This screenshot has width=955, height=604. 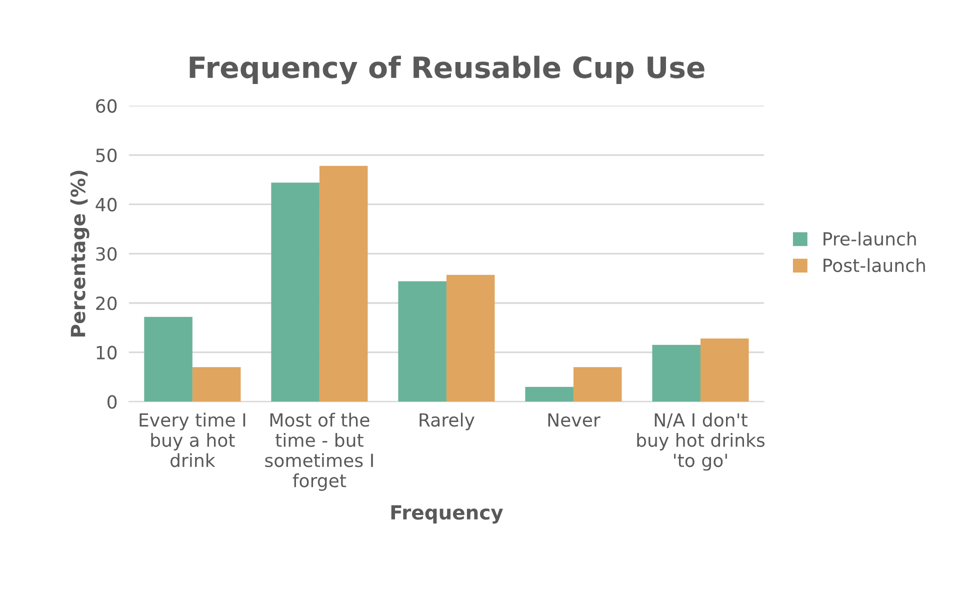 I want to click on legend-label: Post-launch, so click(x=874, y=265).